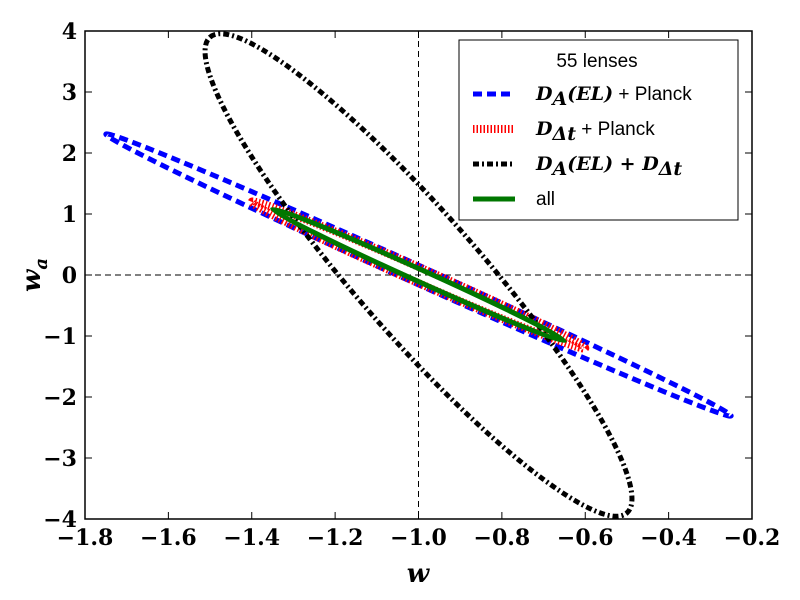 The height and width of the screenshot is (600, 800). I want to click on x-axis-label: w, so click(419, 574).